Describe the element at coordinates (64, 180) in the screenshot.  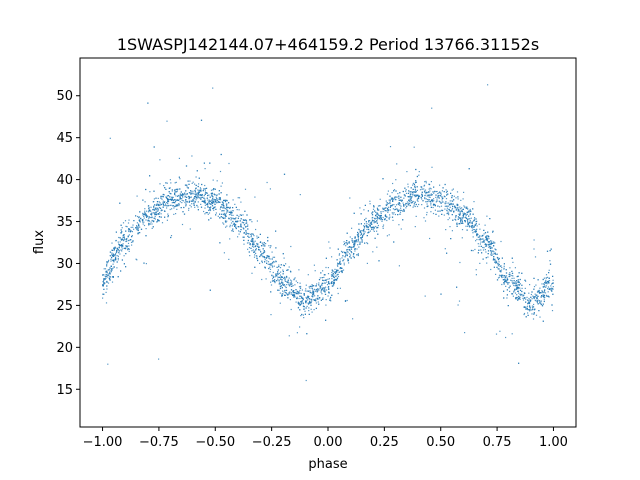
I see `y-tick-label: 40` at that location.